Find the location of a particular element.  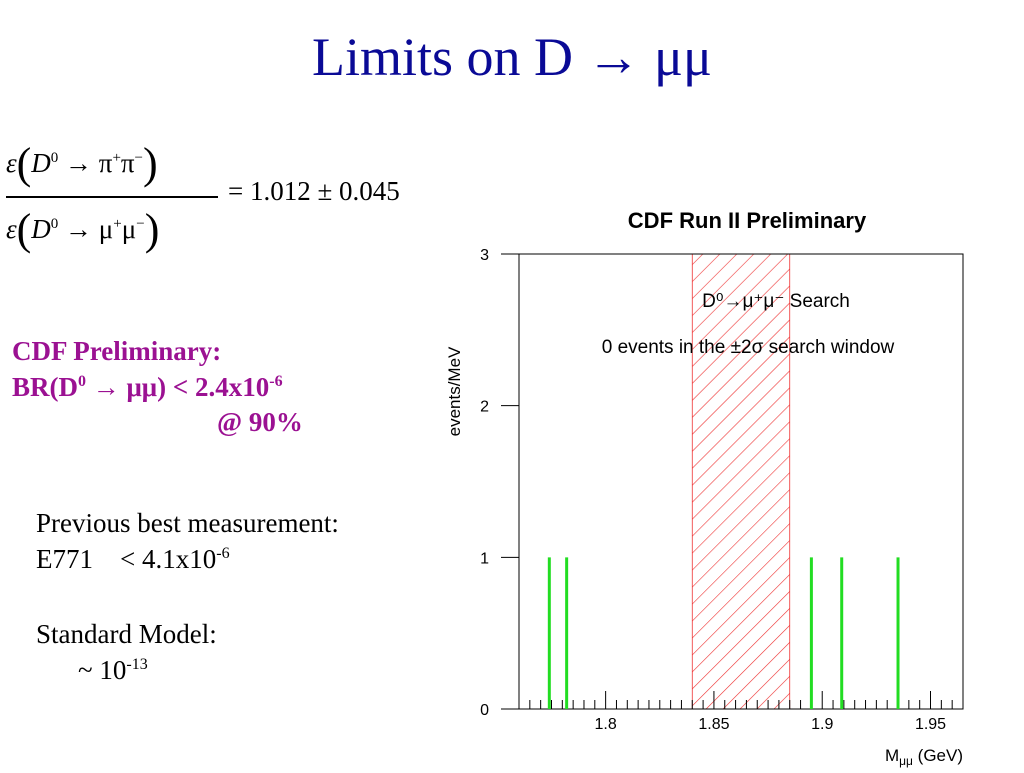

y-tick-label: 3 is located at coordinates (484, 255).